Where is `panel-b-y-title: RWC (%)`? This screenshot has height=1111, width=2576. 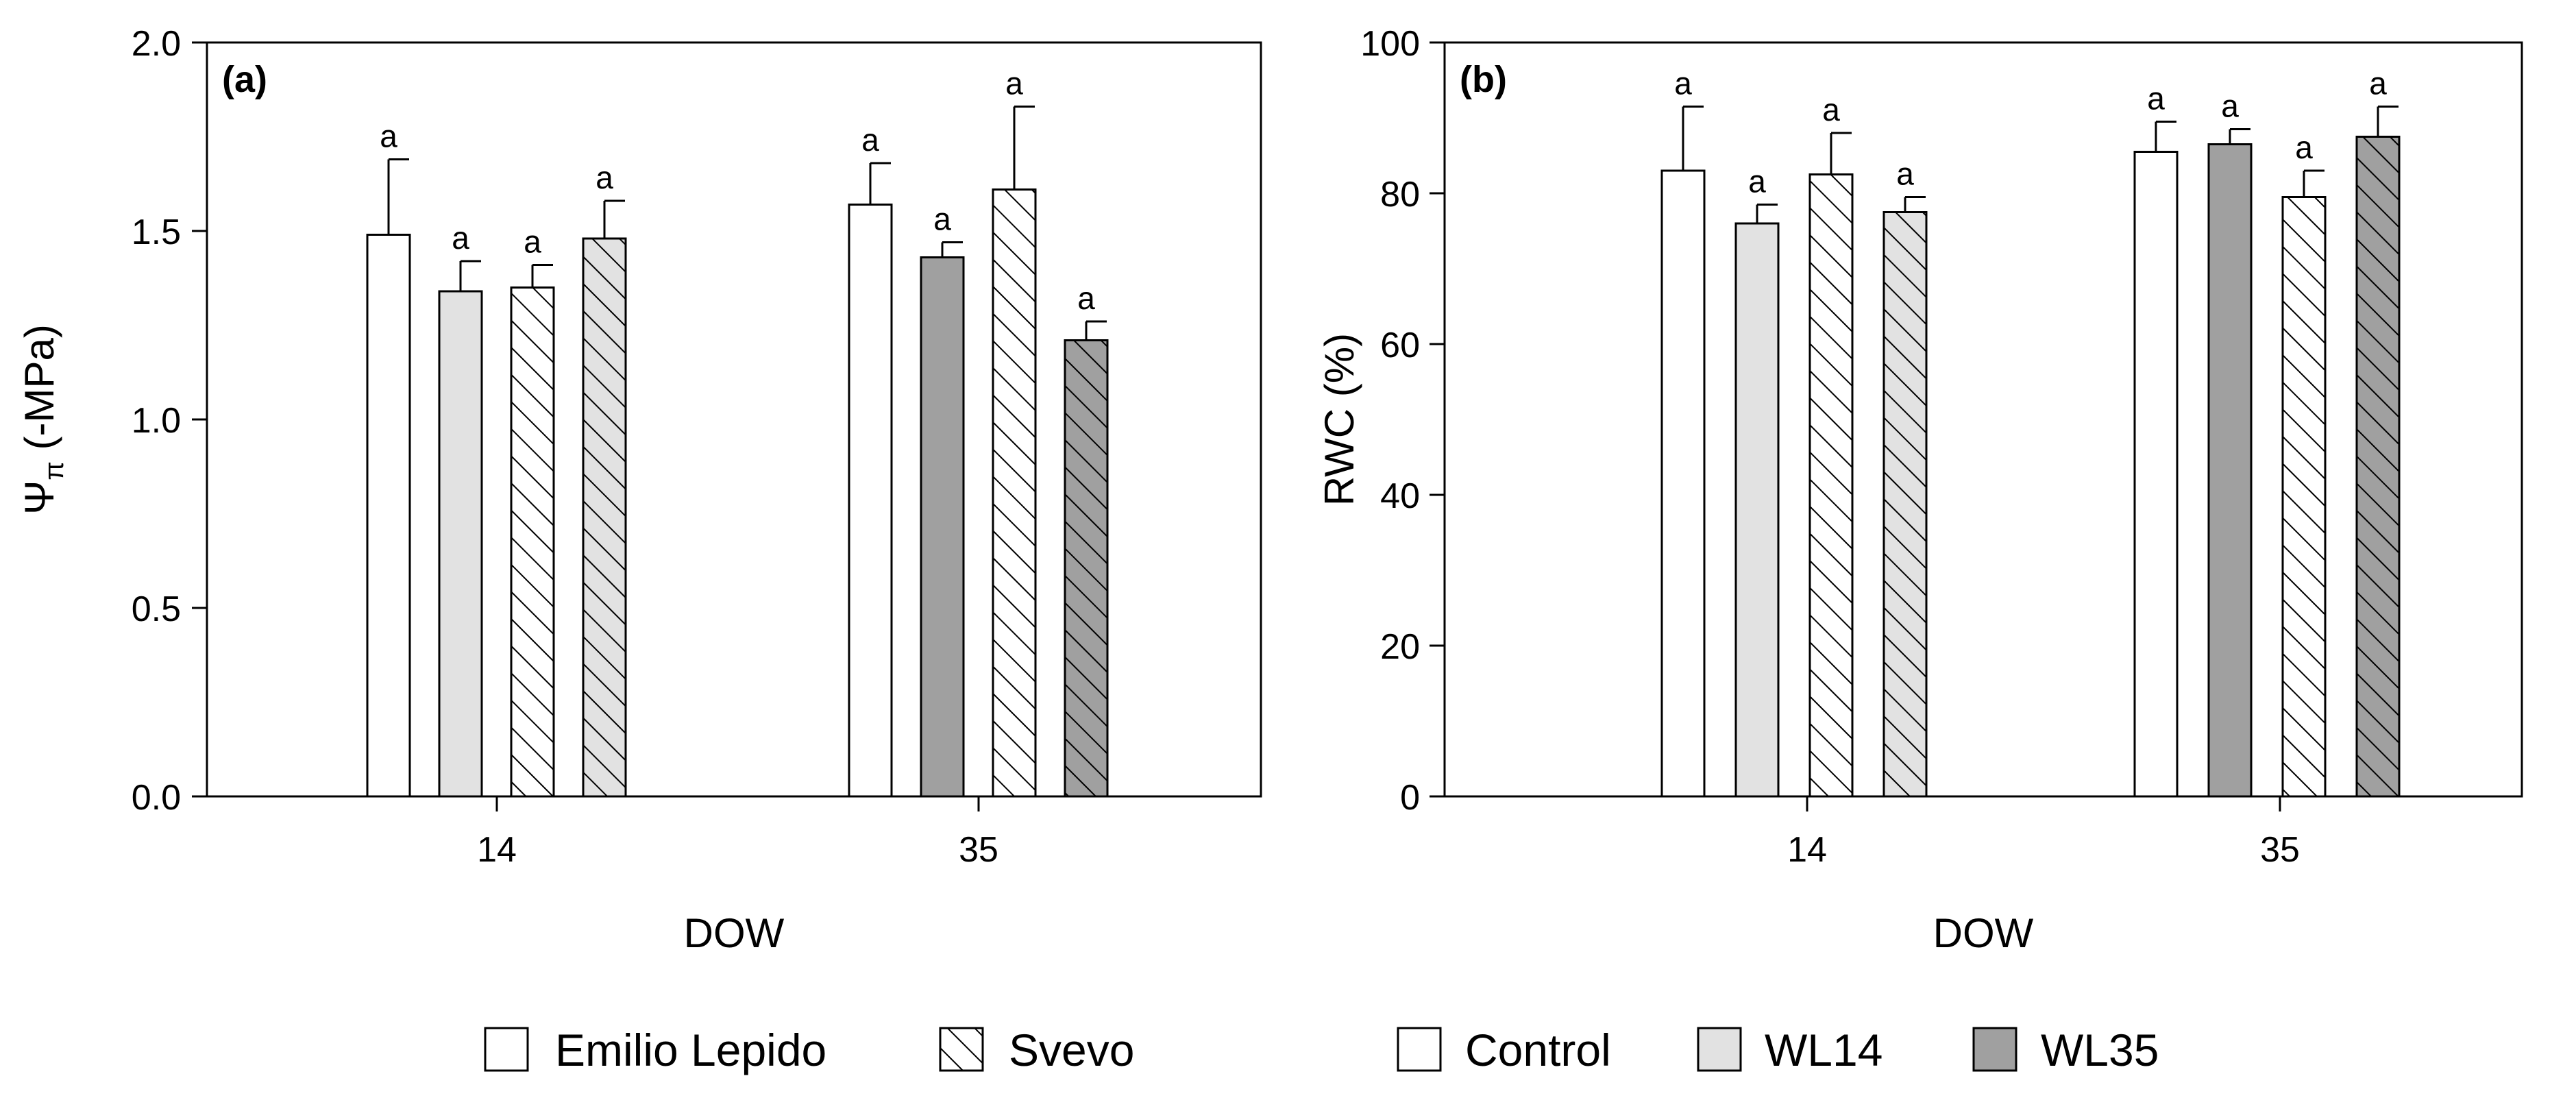
panel-b-y-title: RWC (%) is located at coordinates (1339, 420).